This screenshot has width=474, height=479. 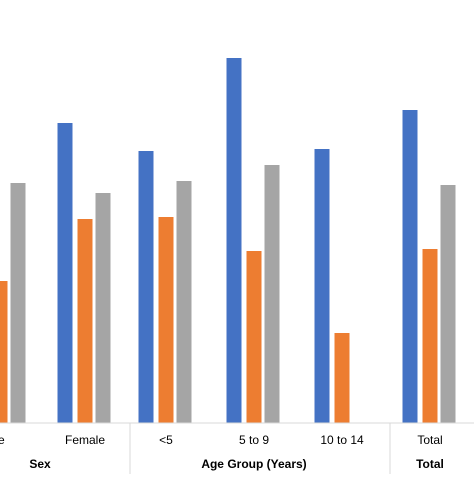 What do you see at coordinates (85, 321) in the screenshot?
I see `bar-s2-female` at bounding box center [85, 321].